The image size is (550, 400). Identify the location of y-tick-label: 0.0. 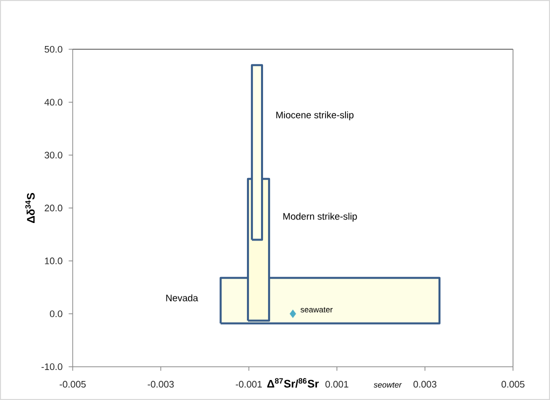
(56, 314).